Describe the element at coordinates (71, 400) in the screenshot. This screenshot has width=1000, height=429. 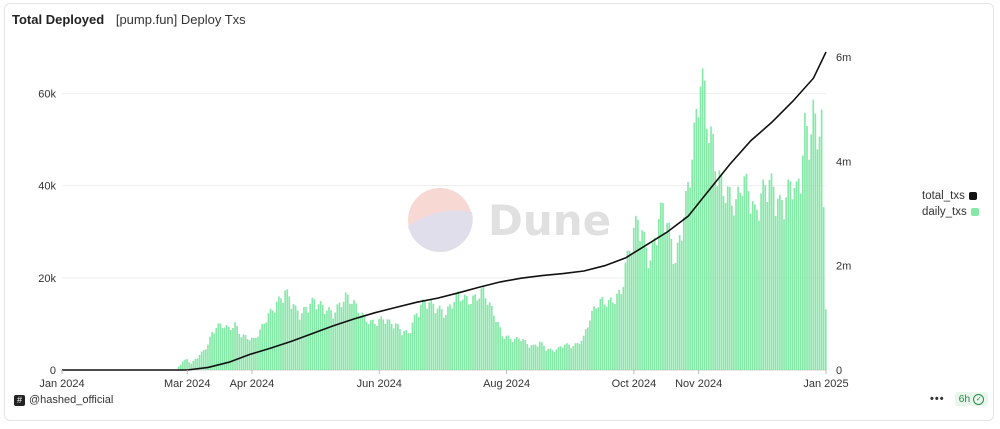
I see `author-handle: @hashed_official` at that location.